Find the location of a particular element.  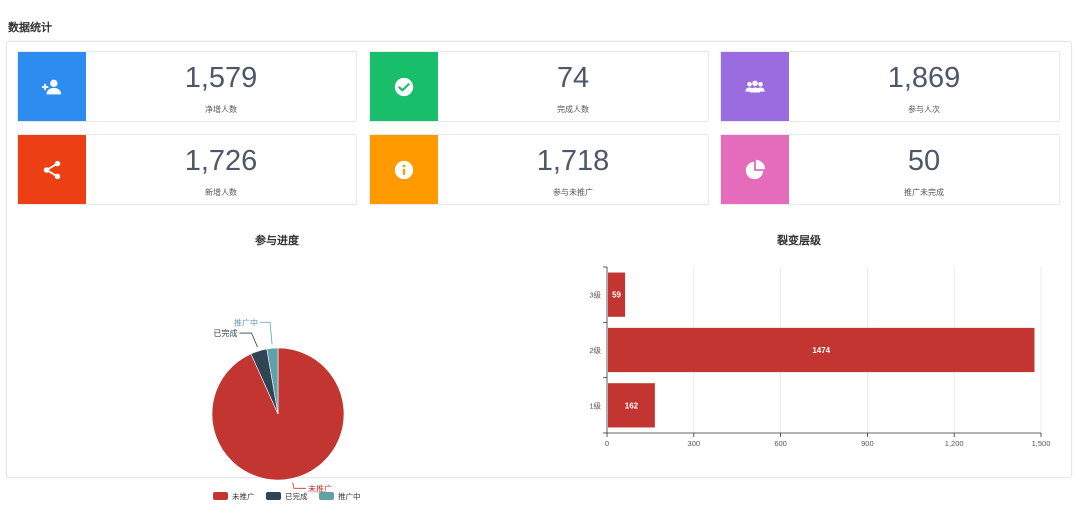

pie-chart-icon is located at coordinates (755, 169).